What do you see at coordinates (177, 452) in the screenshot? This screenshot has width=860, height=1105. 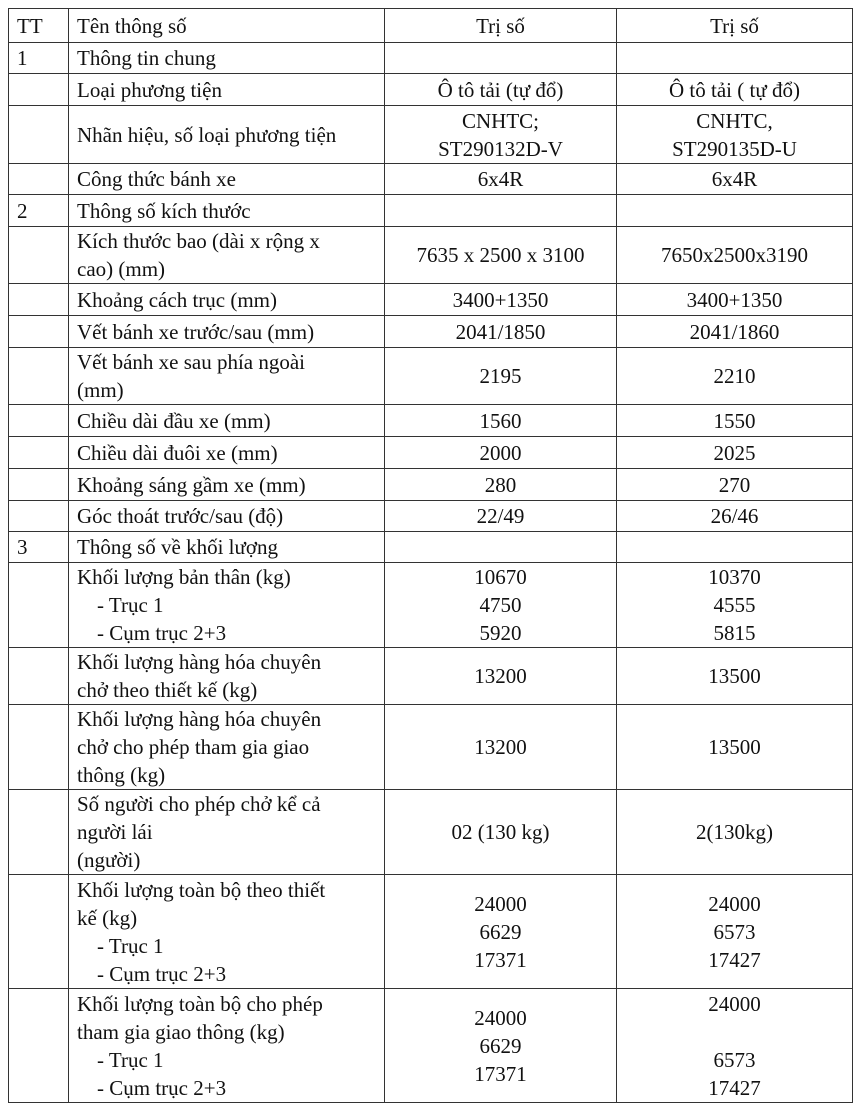 I see `param-name-line: Chiều dài đuôi xe (mm)` at bounding box center [177, 452].